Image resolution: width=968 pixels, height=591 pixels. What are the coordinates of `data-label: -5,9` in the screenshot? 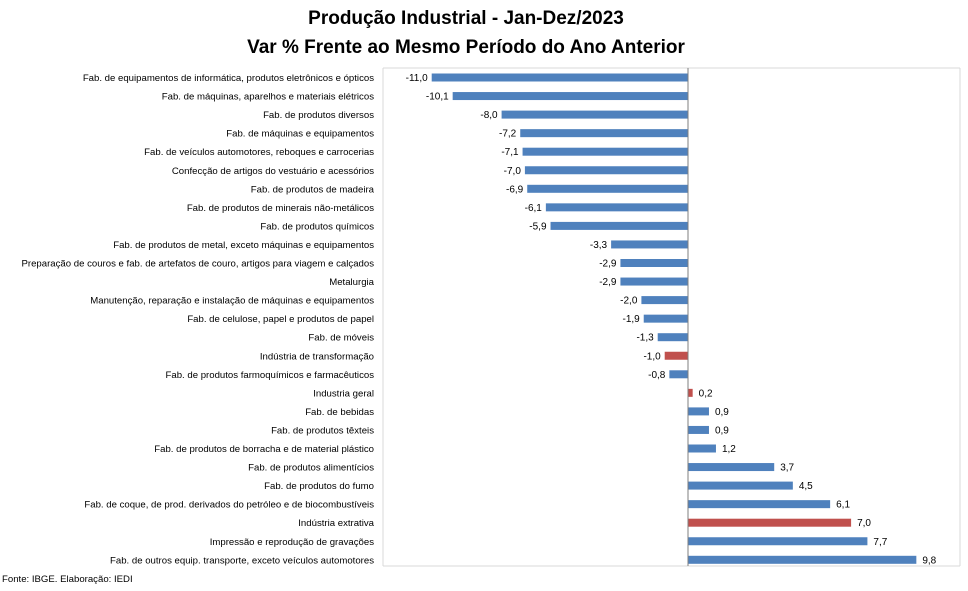 It's located at (538, 226).